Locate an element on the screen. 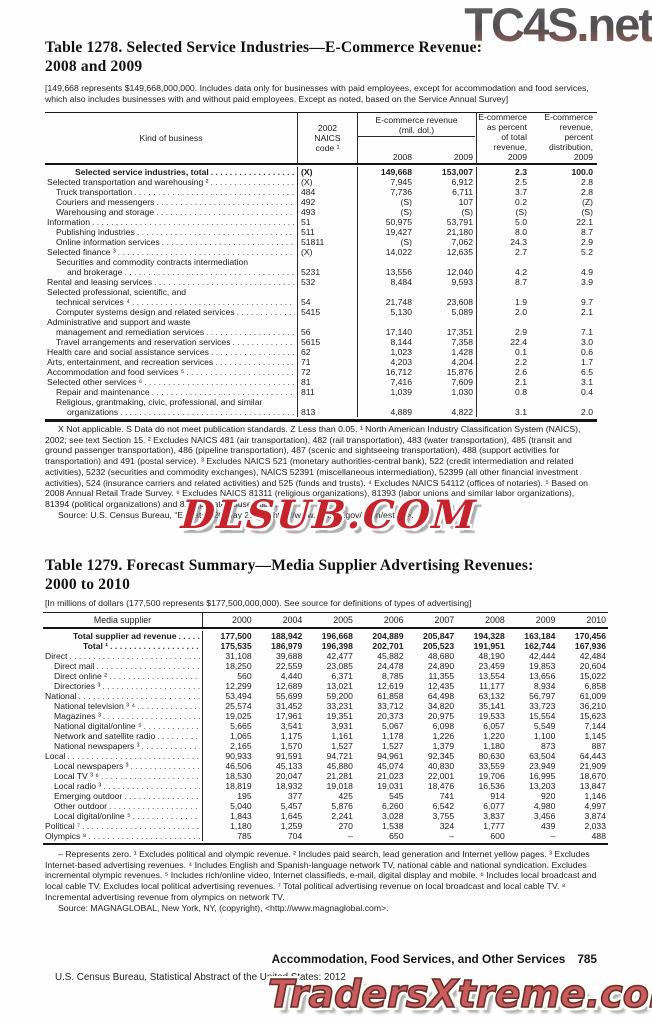 This screenshot has height=1024, width=652. cell-pct-distribution: 22.1 is located at coordinates (584, 222).